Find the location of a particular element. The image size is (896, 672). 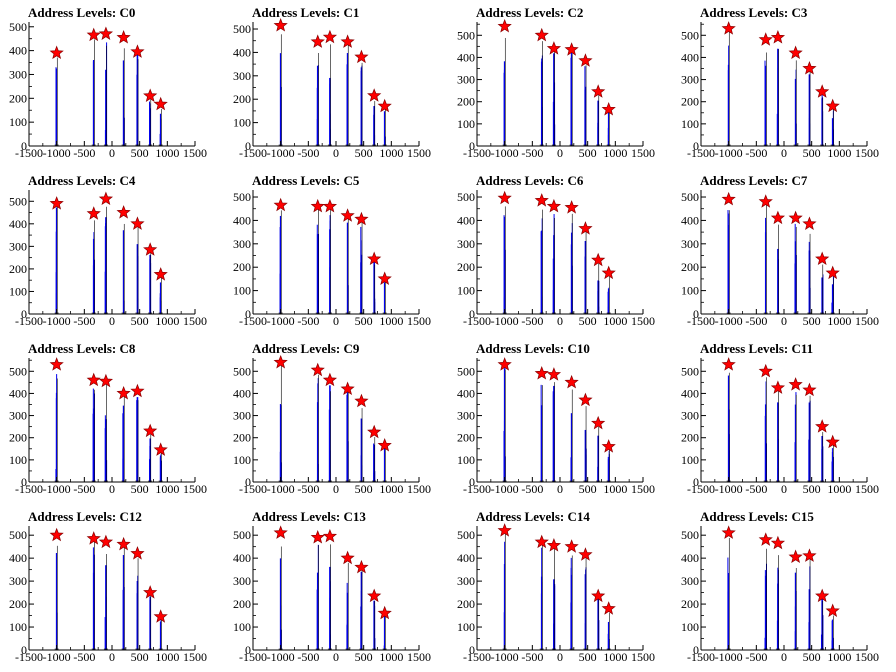

x-tick-label: 500 is located at coordinates (588, 489).